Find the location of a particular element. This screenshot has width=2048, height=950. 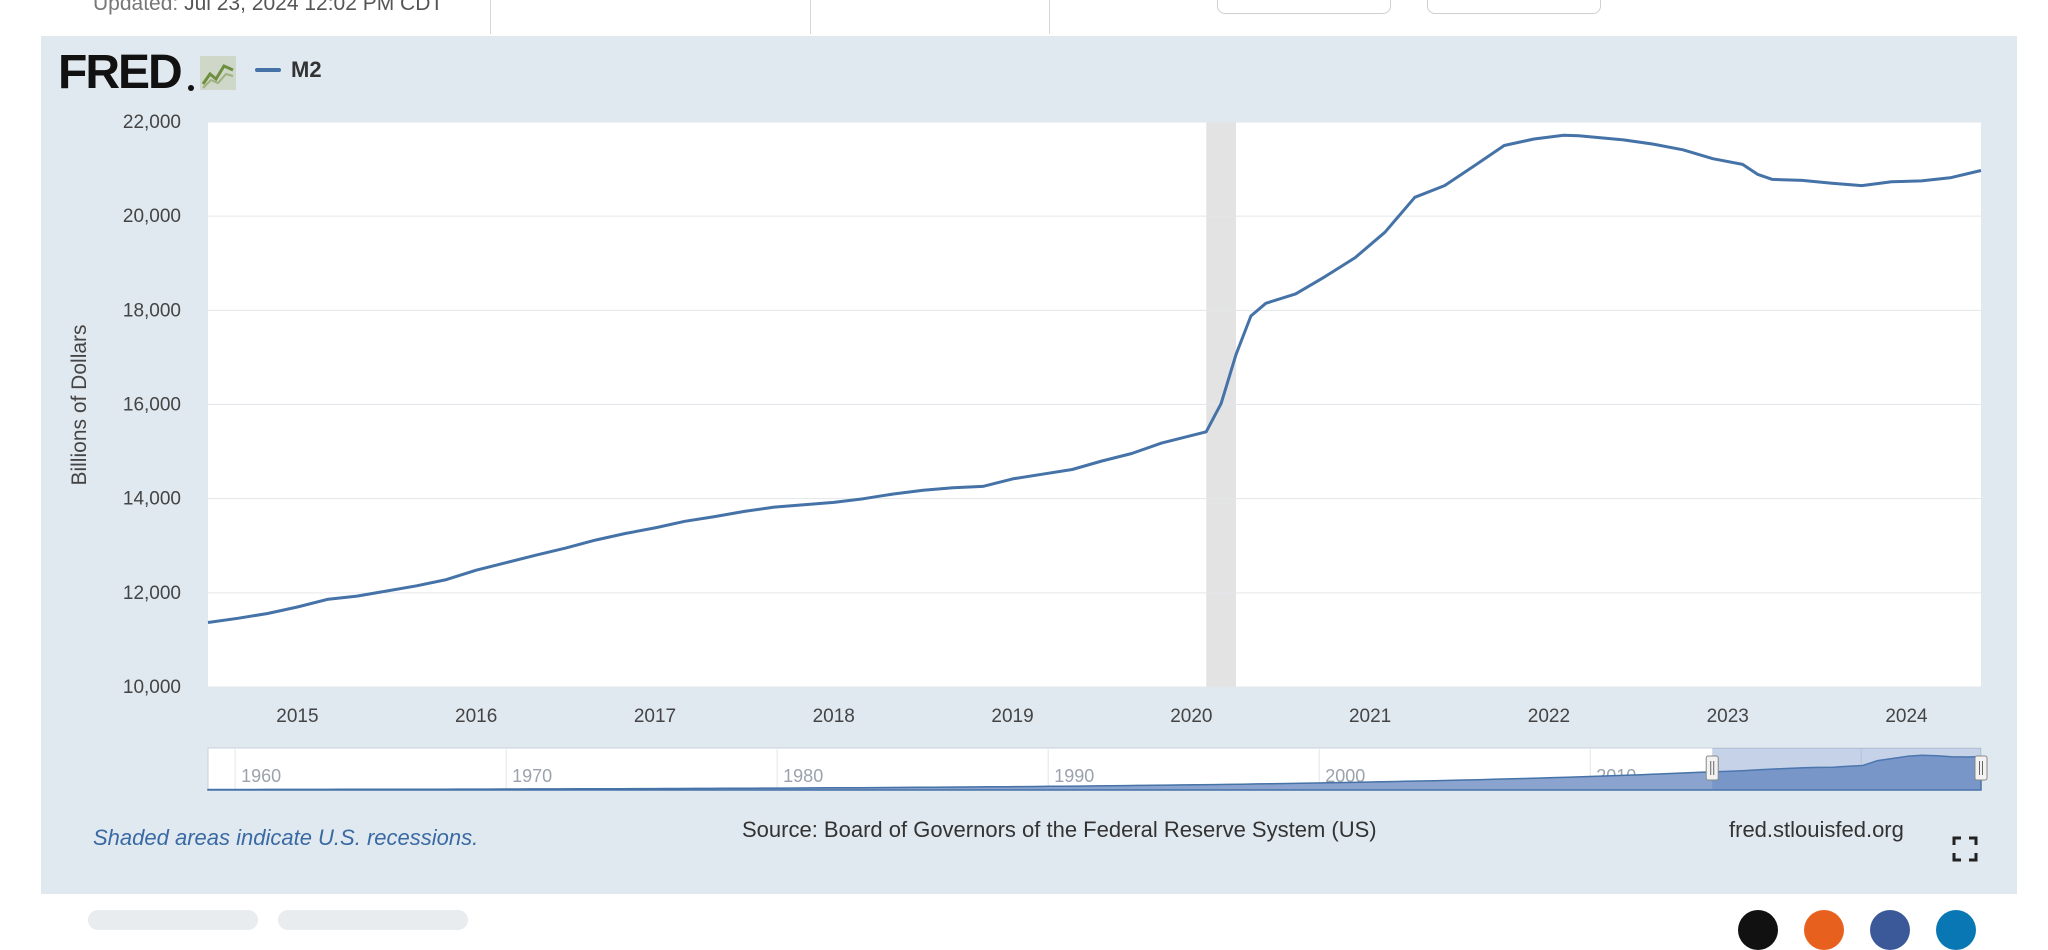

updated-label: Updated: is located at coordinates (136, 7).